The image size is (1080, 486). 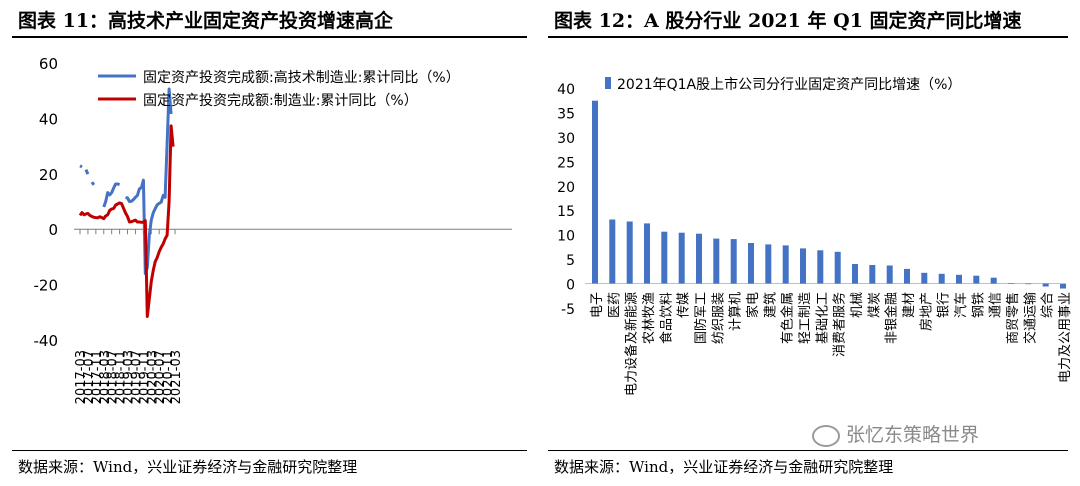 What do you see at coordinates (1030, 318) in the screenshot?
I see `category-label: 交通运输` at bounding box center [1030, 318].